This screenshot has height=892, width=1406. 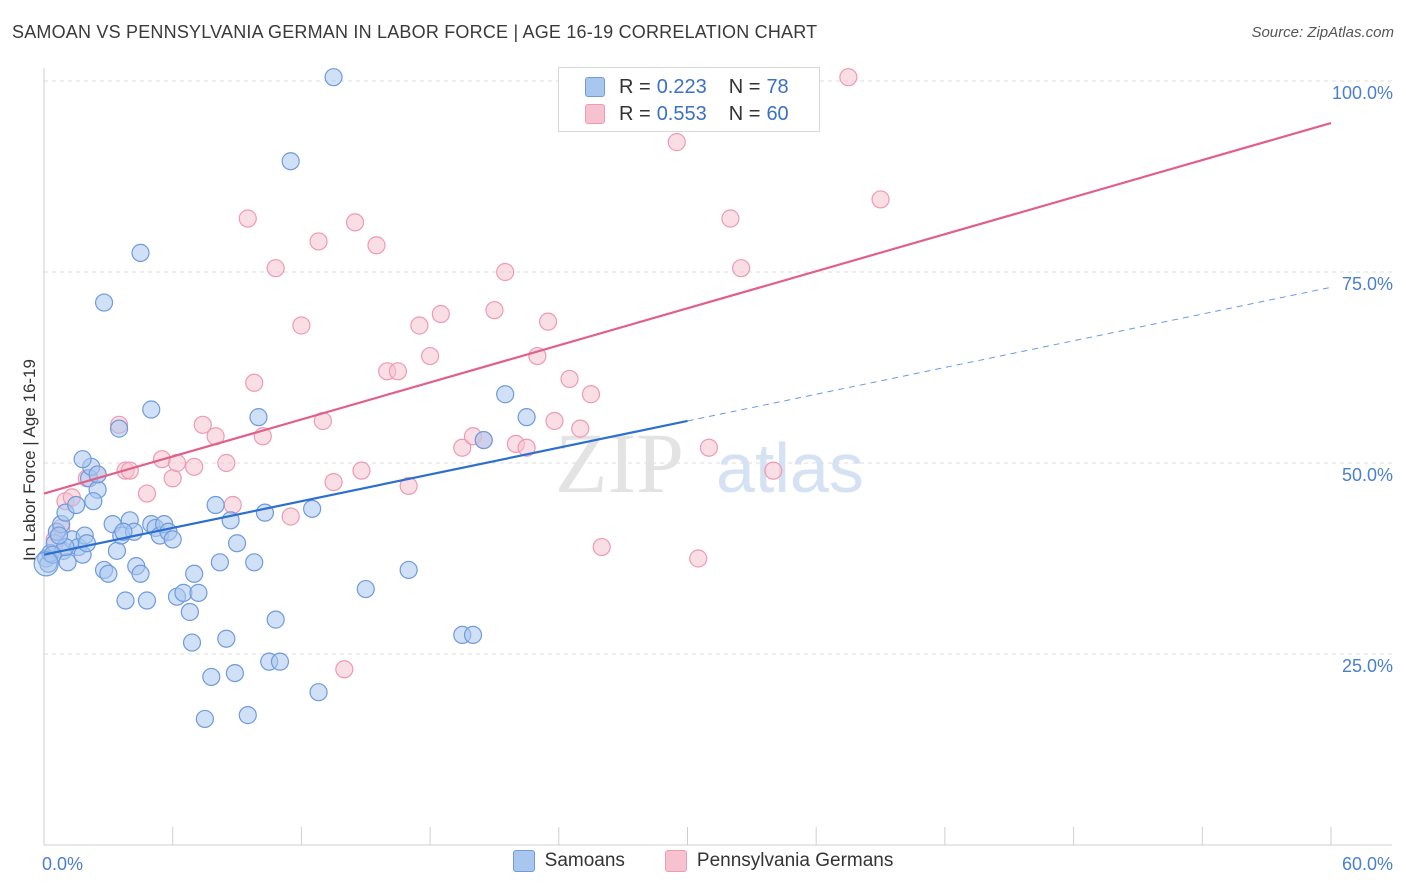 What do you see at coordinates (681, 86) in the screenshot?
I see `legend-r-value: 0.223` at bounding box center [681, 86].